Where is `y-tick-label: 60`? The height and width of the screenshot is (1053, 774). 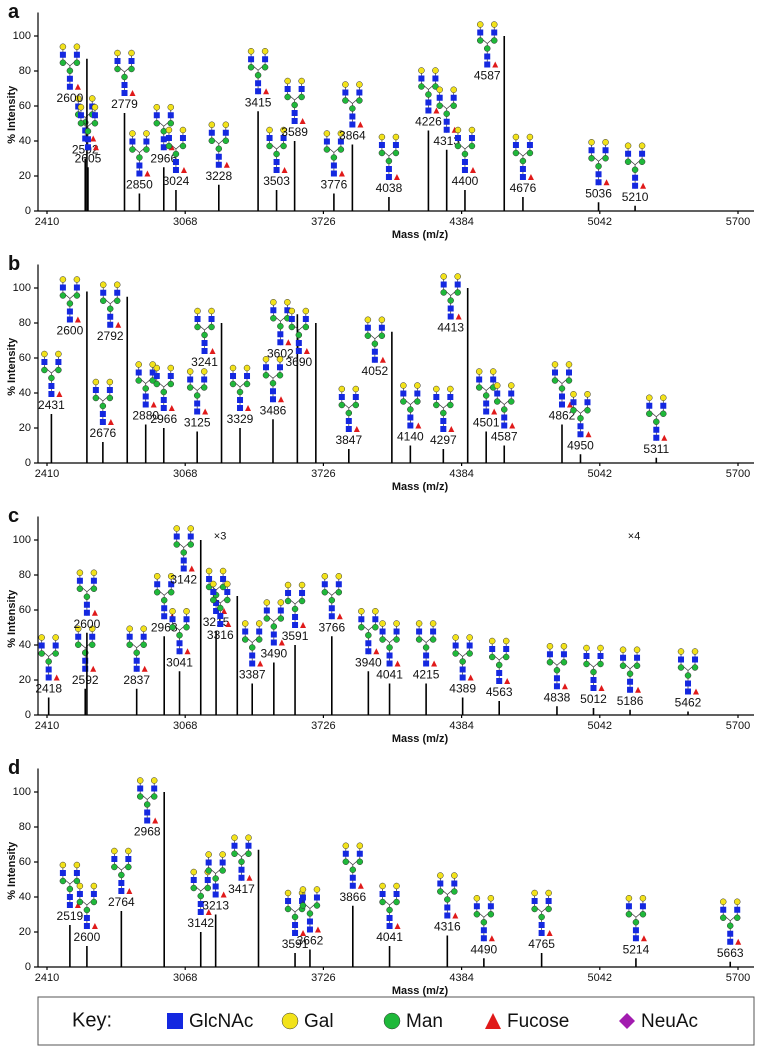 y-tick-label: 60 is located at coordinates (25, 106).